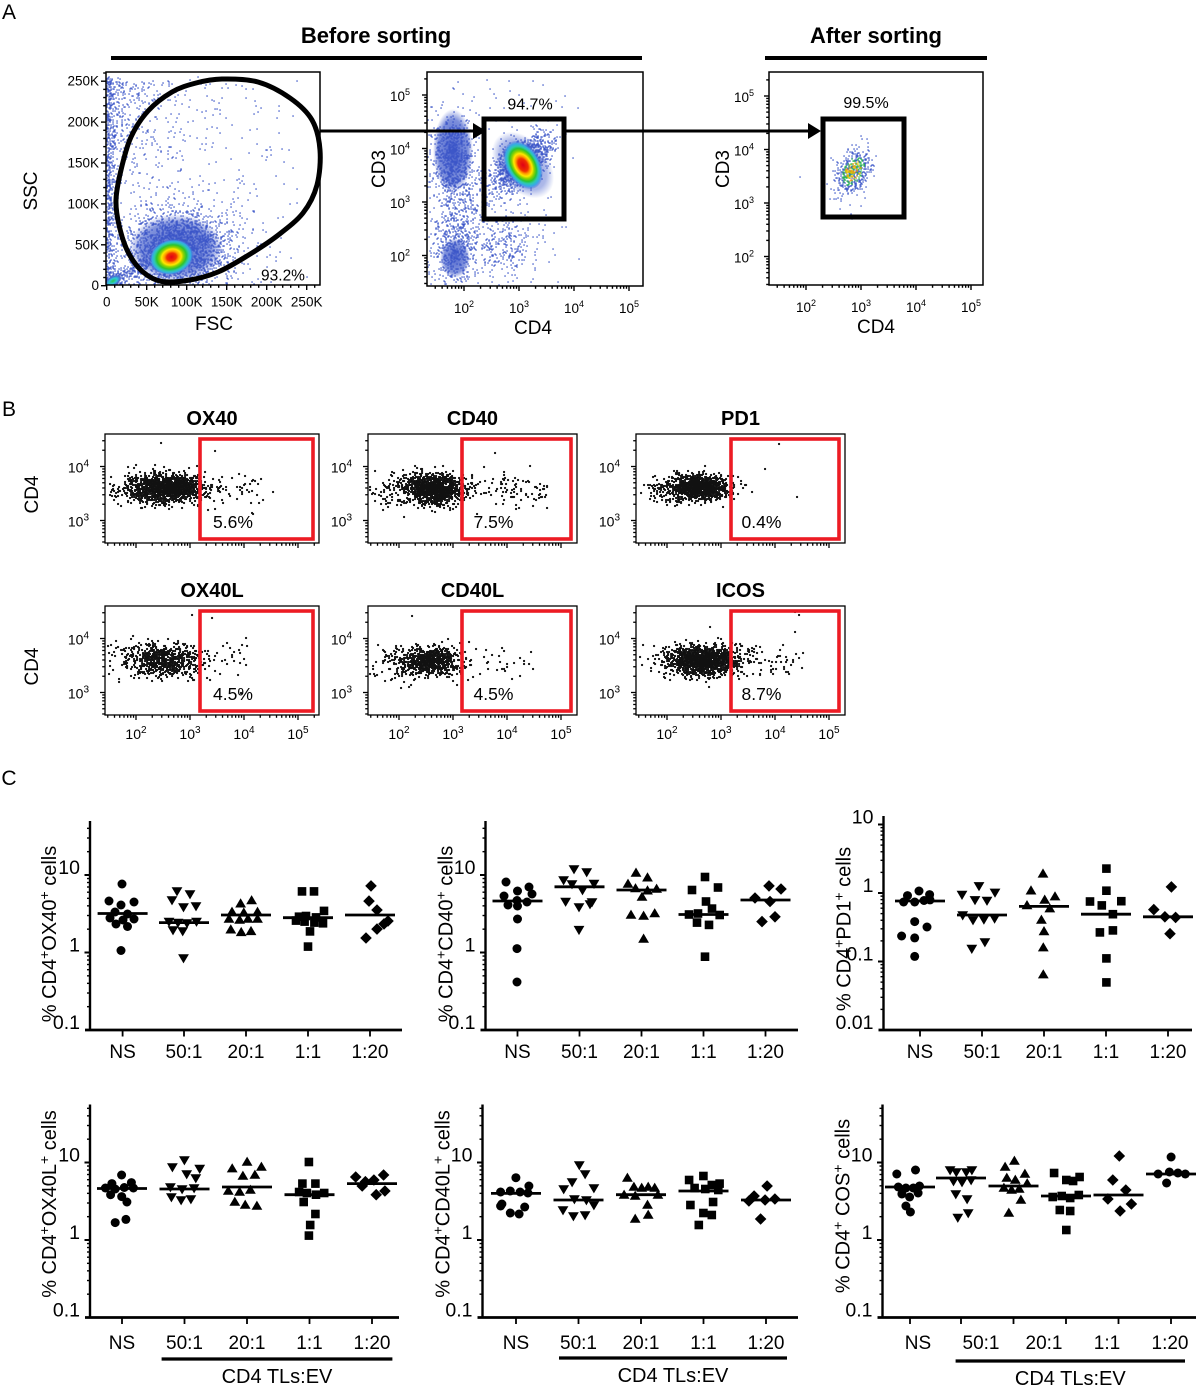 The image size is (1200, 1394). I want to click on svg-text: 0.4%, so click(762, 522).